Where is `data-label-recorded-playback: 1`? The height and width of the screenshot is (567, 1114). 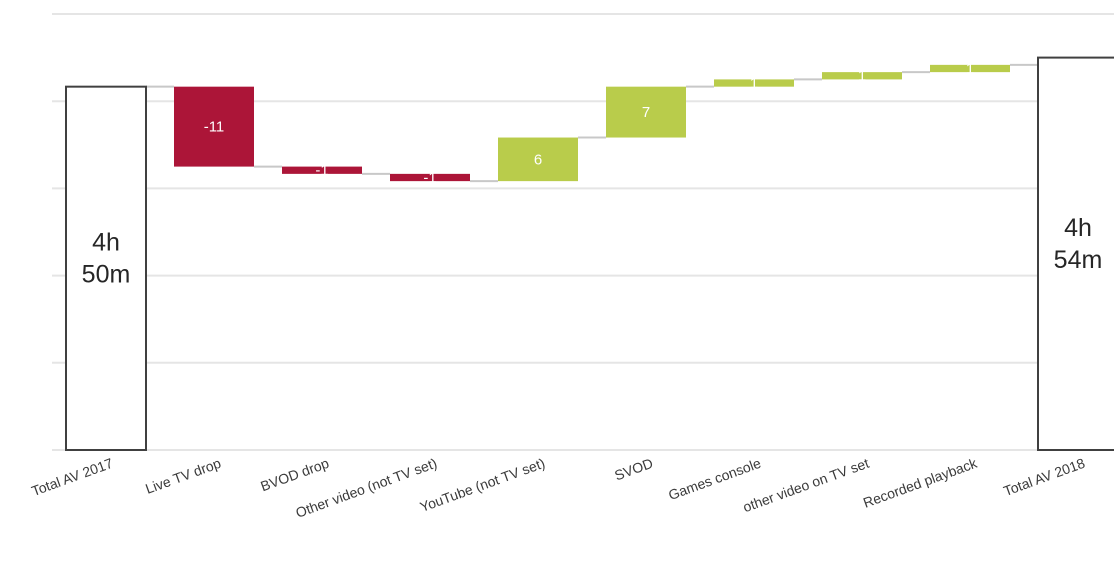 data-label-recorded-playback: 1 is located at coordinates (970, 68).